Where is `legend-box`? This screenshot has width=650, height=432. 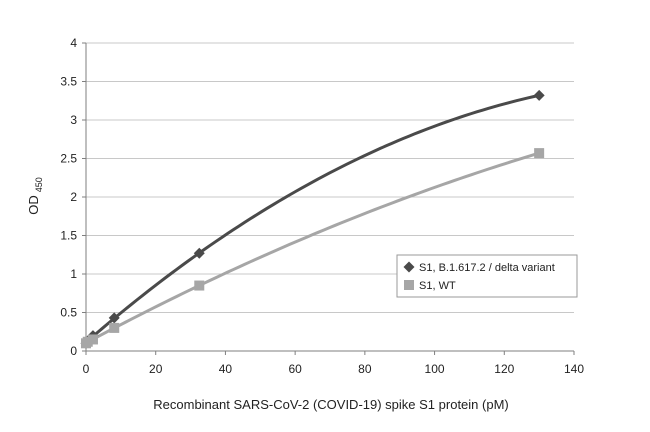
legend-box is located at coordinates (487, 276).